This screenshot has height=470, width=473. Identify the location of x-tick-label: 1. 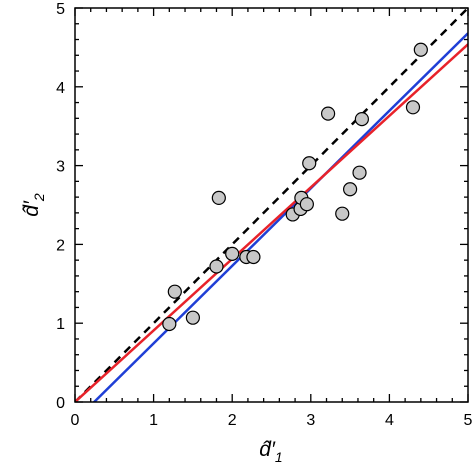
(153, 420).